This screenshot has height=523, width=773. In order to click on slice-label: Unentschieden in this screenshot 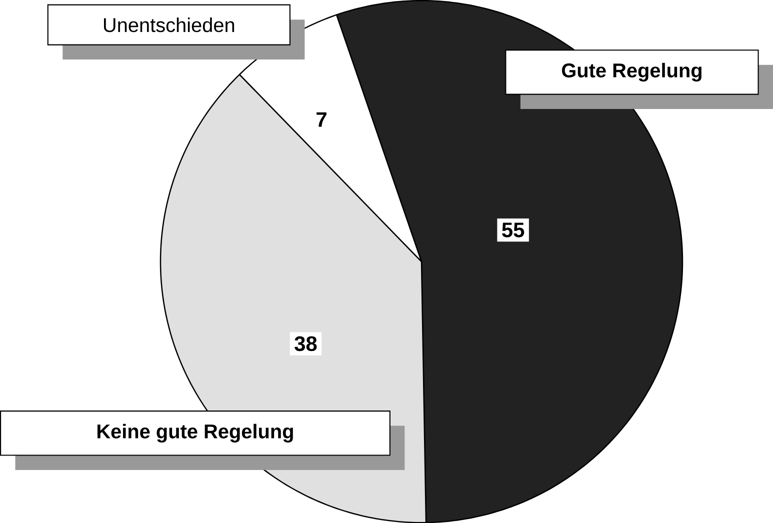, I will do `click(169, 24)`.